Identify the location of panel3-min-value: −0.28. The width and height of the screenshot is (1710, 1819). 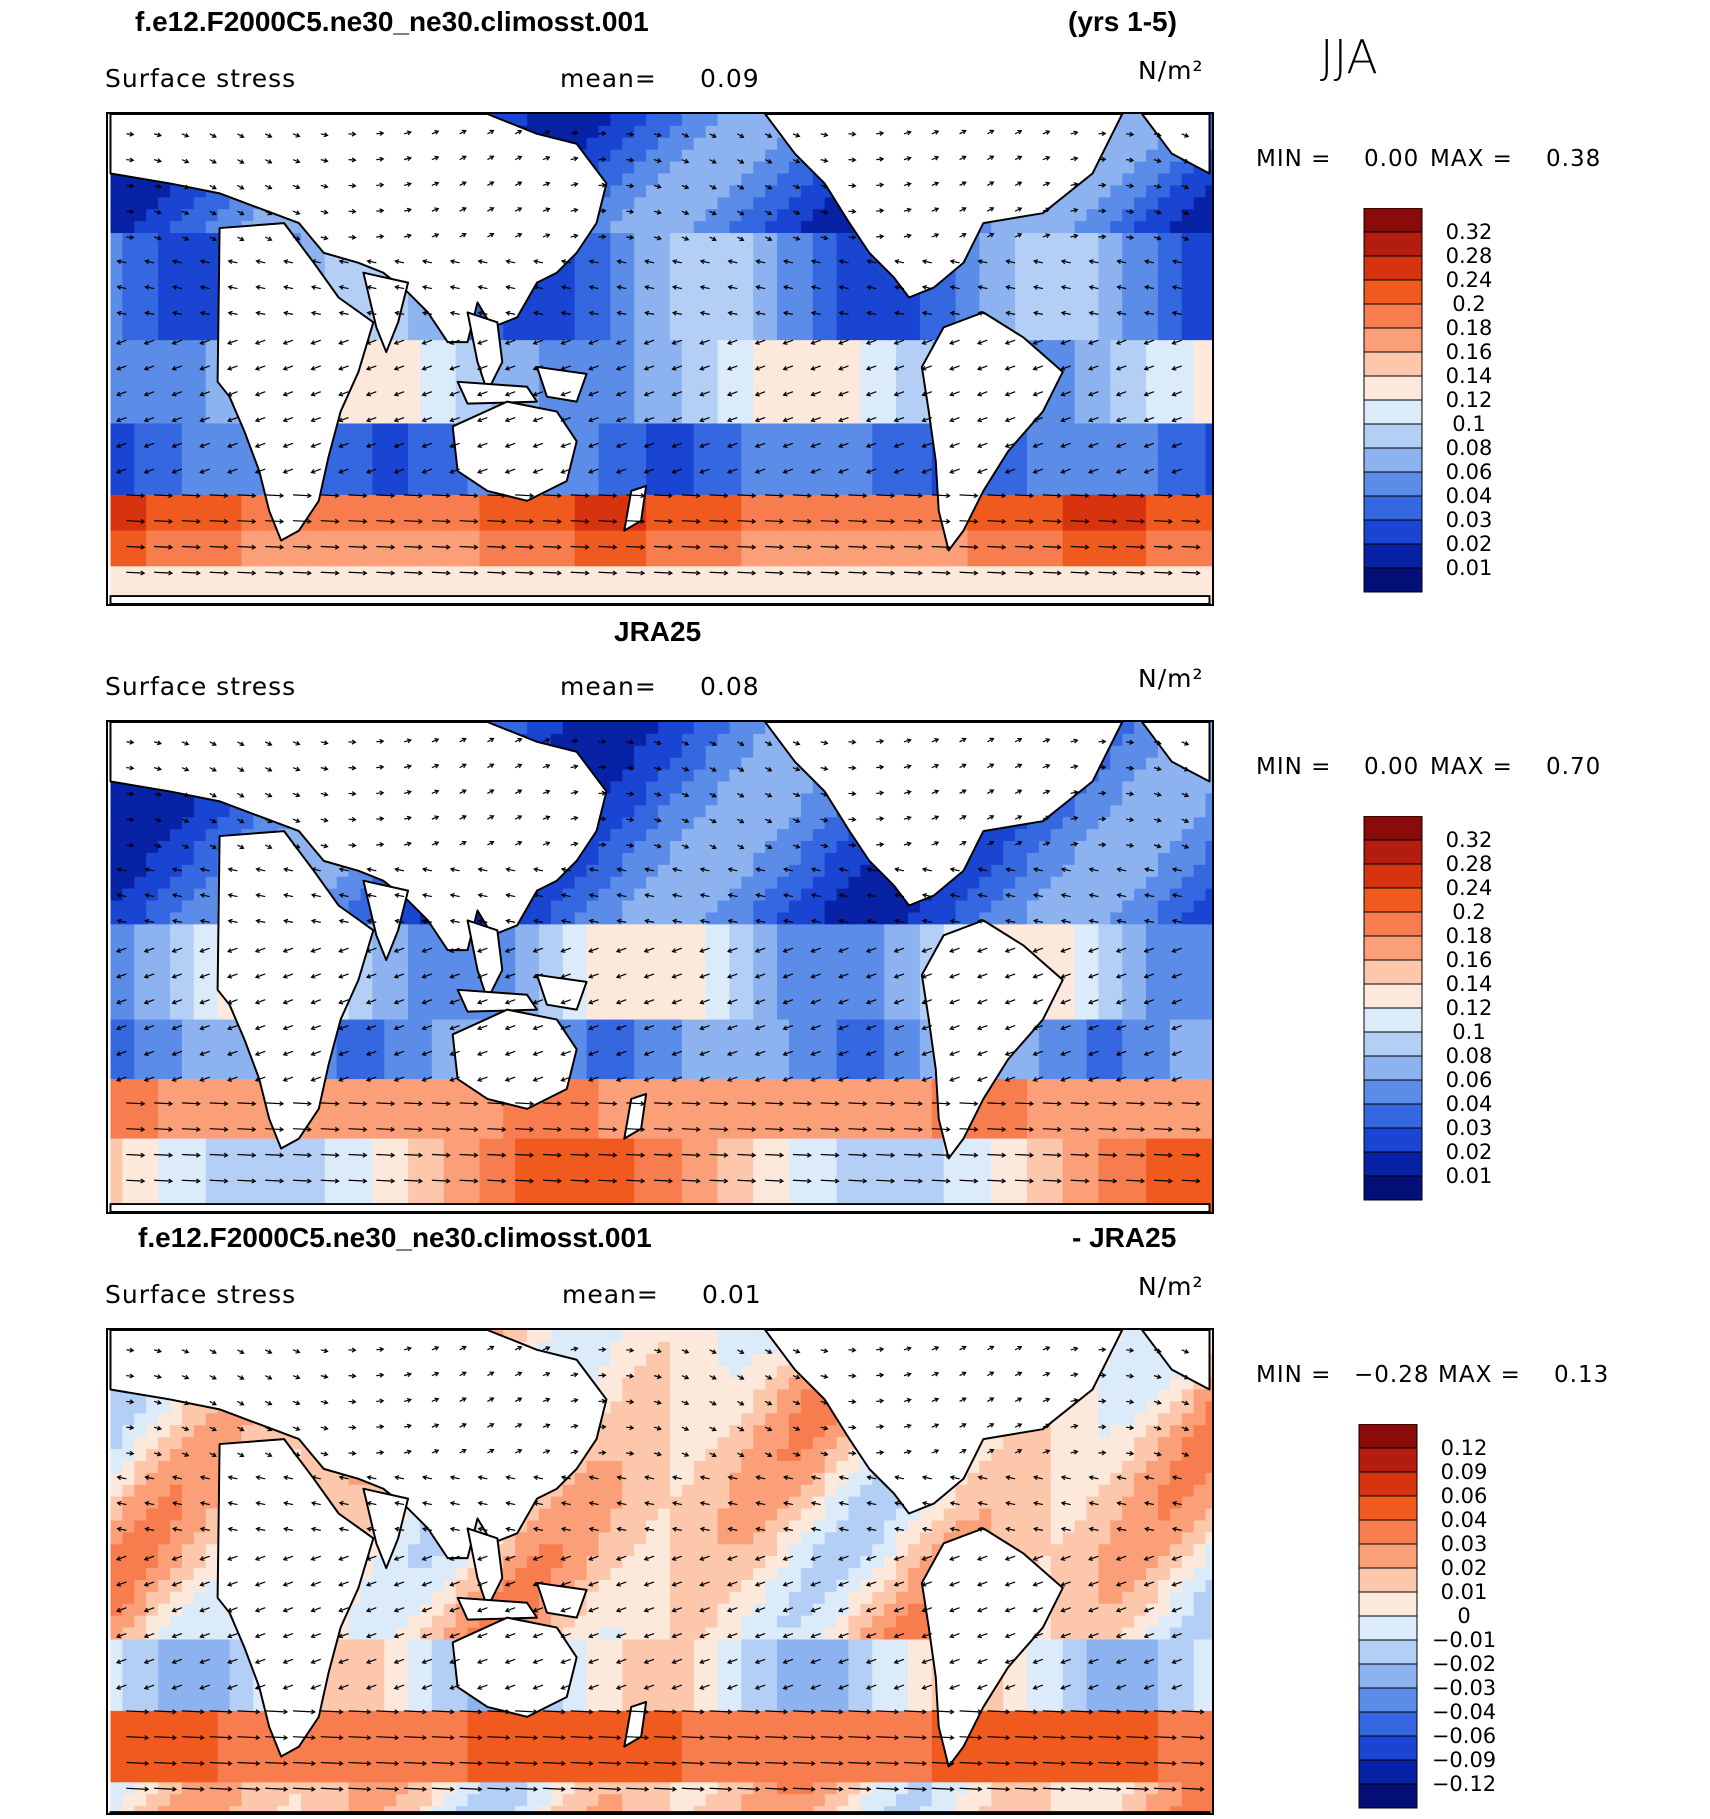
(1392, 1375).